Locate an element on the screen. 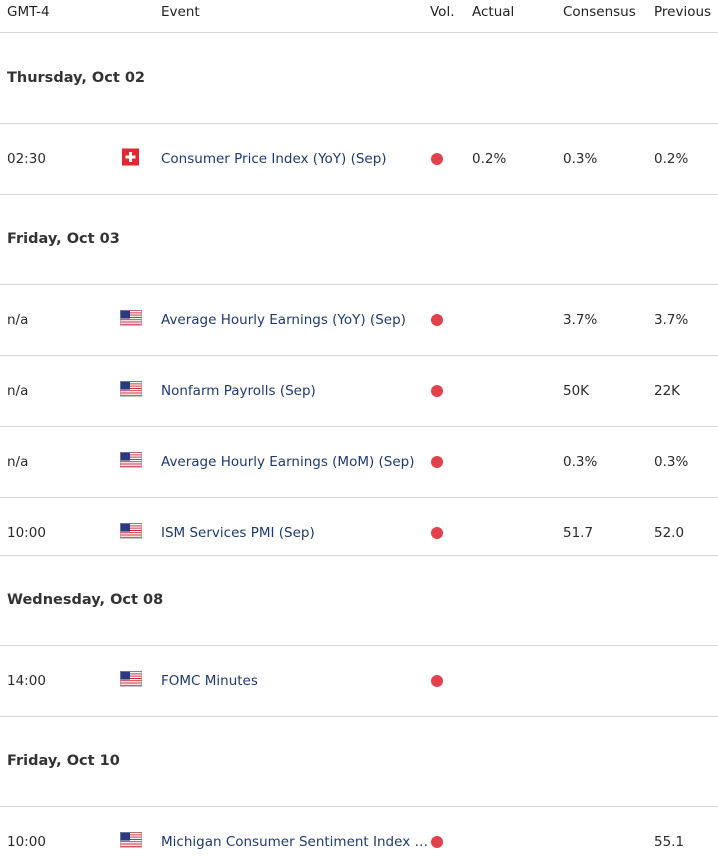 This screenshot has width=718, height=867. consensus-value: 50K is located at coordinates (576, 391).